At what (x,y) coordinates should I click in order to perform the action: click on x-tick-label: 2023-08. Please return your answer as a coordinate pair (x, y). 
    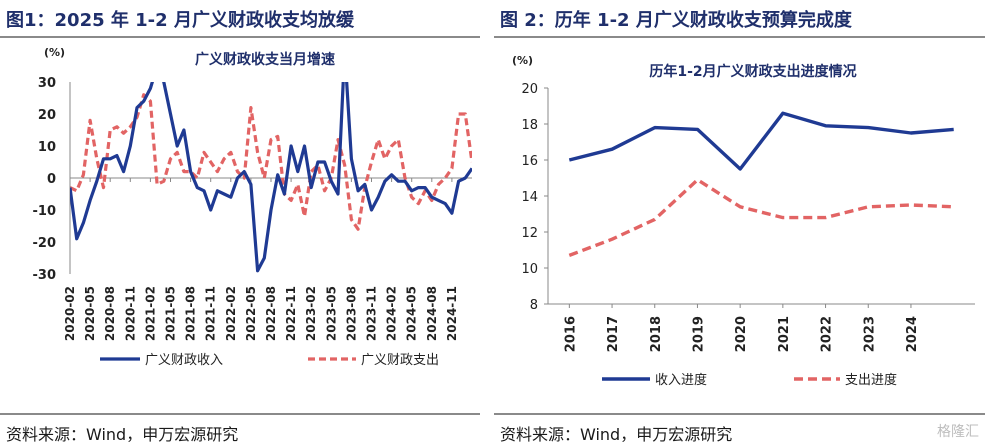
    Looking at the image, I should click on (351, 313).